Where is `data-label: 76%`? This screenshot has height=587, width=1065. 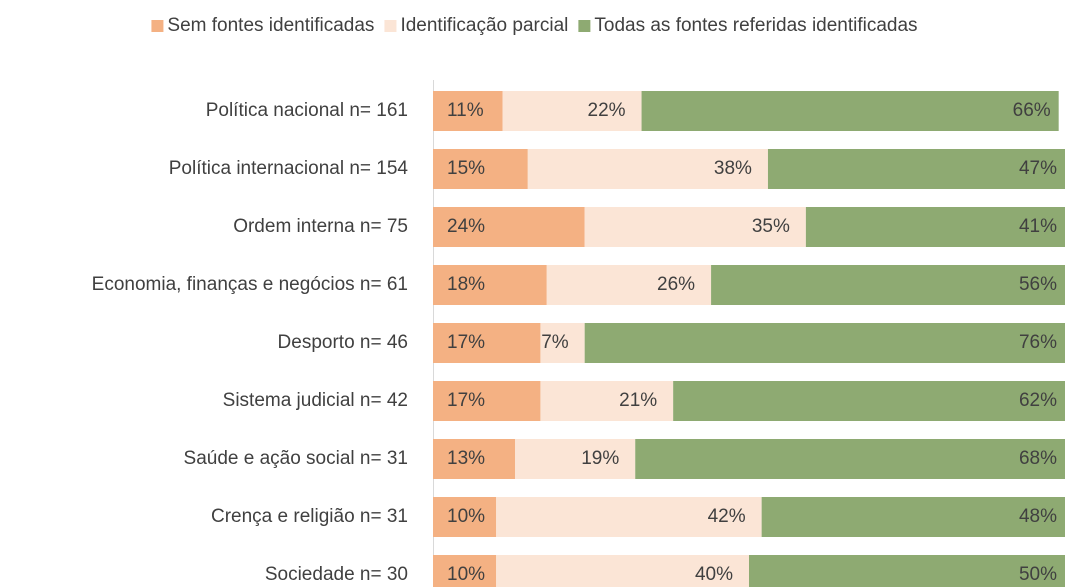 data-label: 76% is located at coordinates (1038, 342).